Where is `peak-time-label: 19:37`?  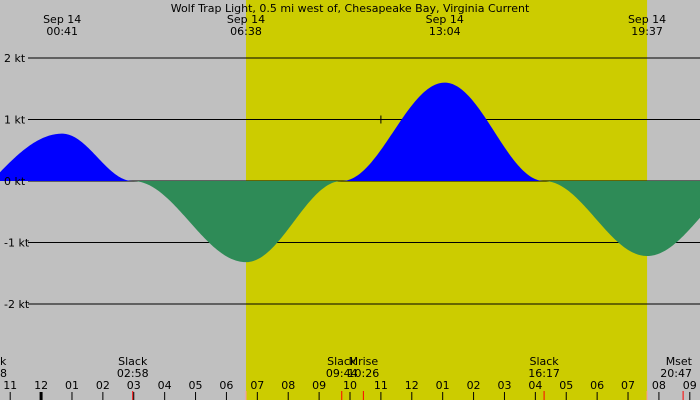
peak-time-label: 19:37 is located at coordinates (647, 31).